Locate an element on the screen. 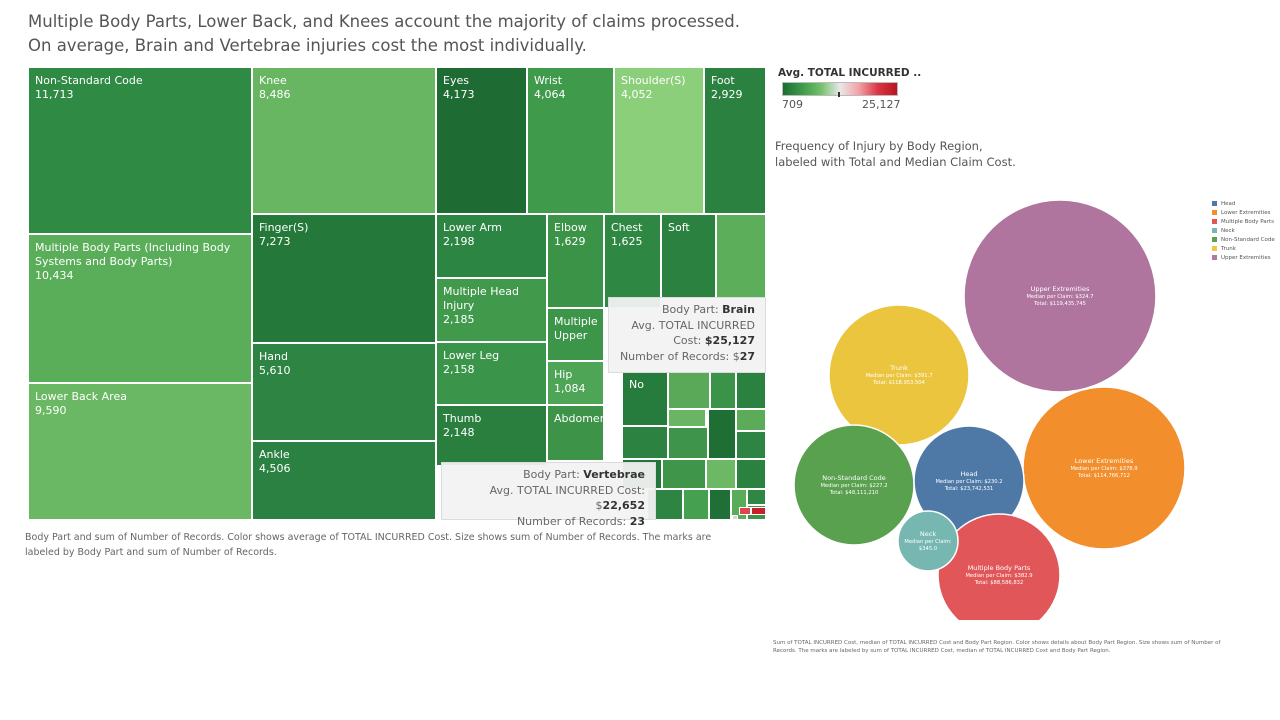 The height and width of the screenshot is (720, 1280). treemap-cell-label: Soft is located at coordinates (679, 228).